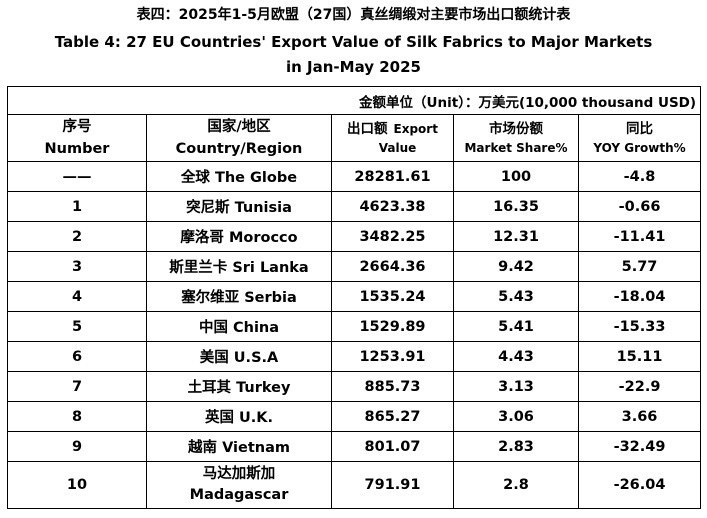  I want to click on header-growth: 同比 YOY Growth%, so click(639, 138).